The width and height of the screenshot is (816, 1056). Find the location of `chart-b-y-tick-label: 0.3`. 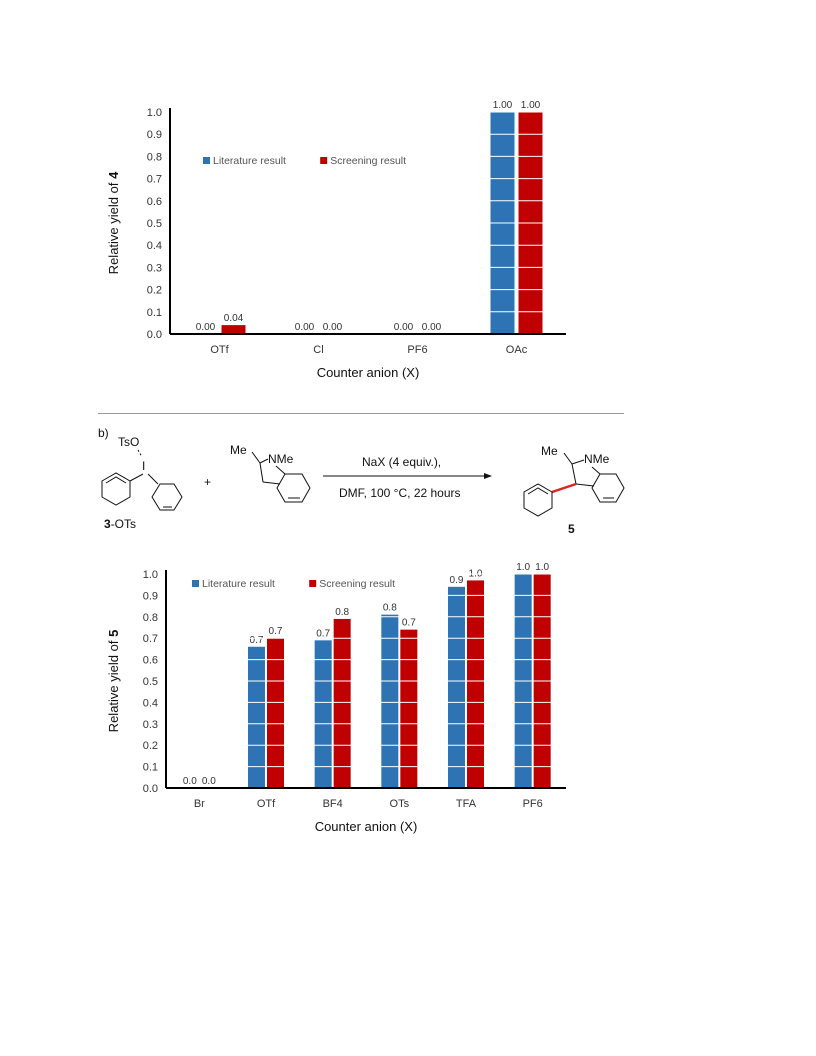

chart-b-y-tick-label: 0.3 is located at coordinates (150, 725).